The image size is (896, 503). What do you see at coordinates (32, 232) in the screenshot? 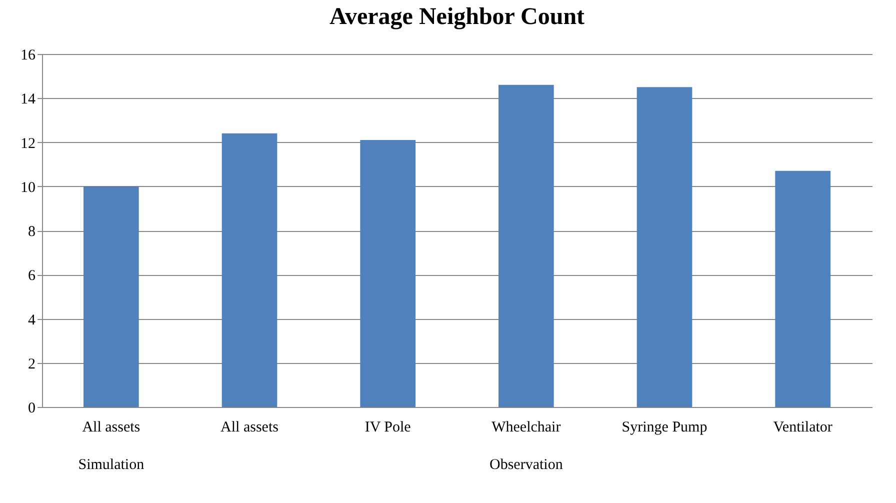
I see `y-tick-label: 8` at bounding box center [32, 232].